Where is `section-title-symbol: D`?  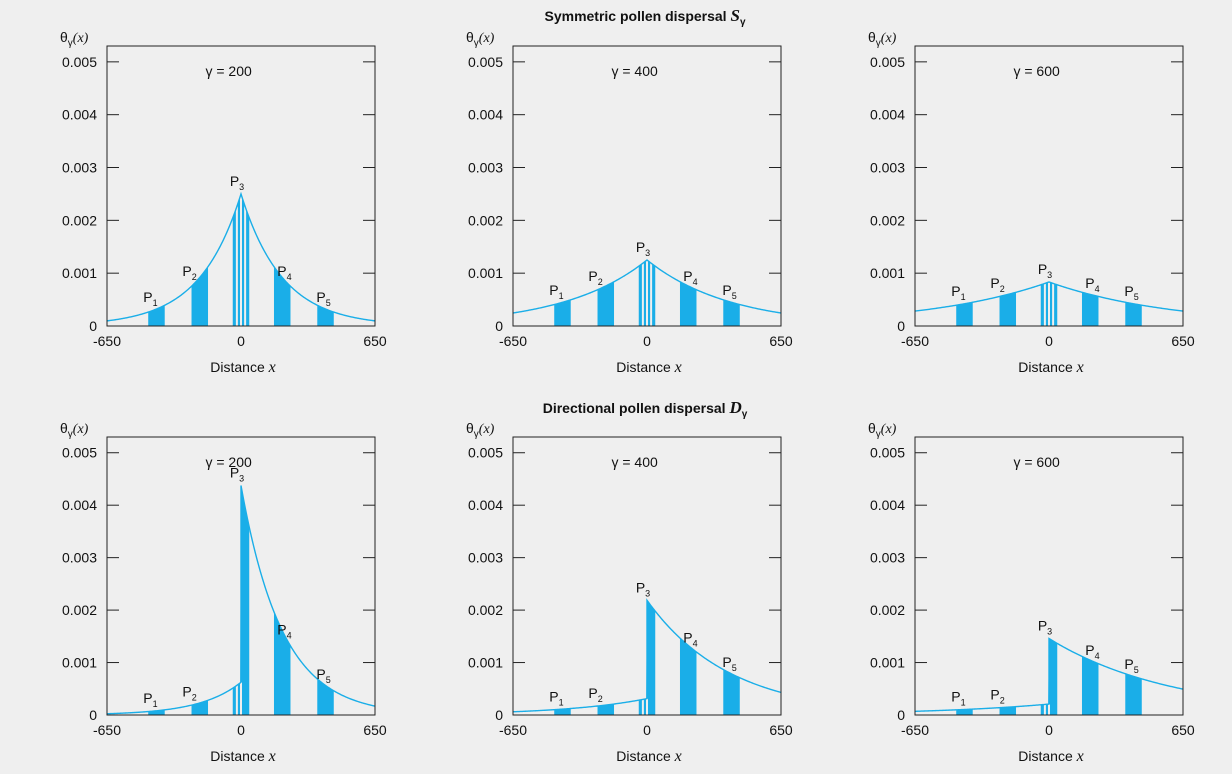
section-title-symbol: D is located at coordinates (734, 407).